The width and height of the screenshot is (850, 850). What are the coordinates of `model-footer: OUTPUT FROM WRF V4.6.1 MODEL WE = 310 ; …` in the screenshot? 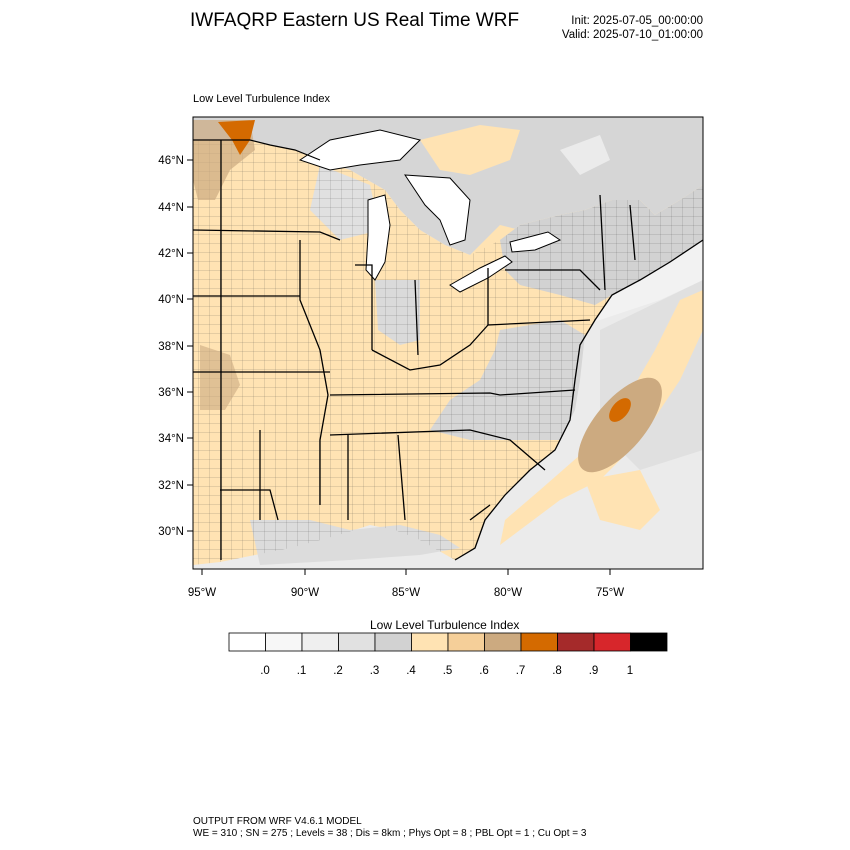 It's located at (389, 828).